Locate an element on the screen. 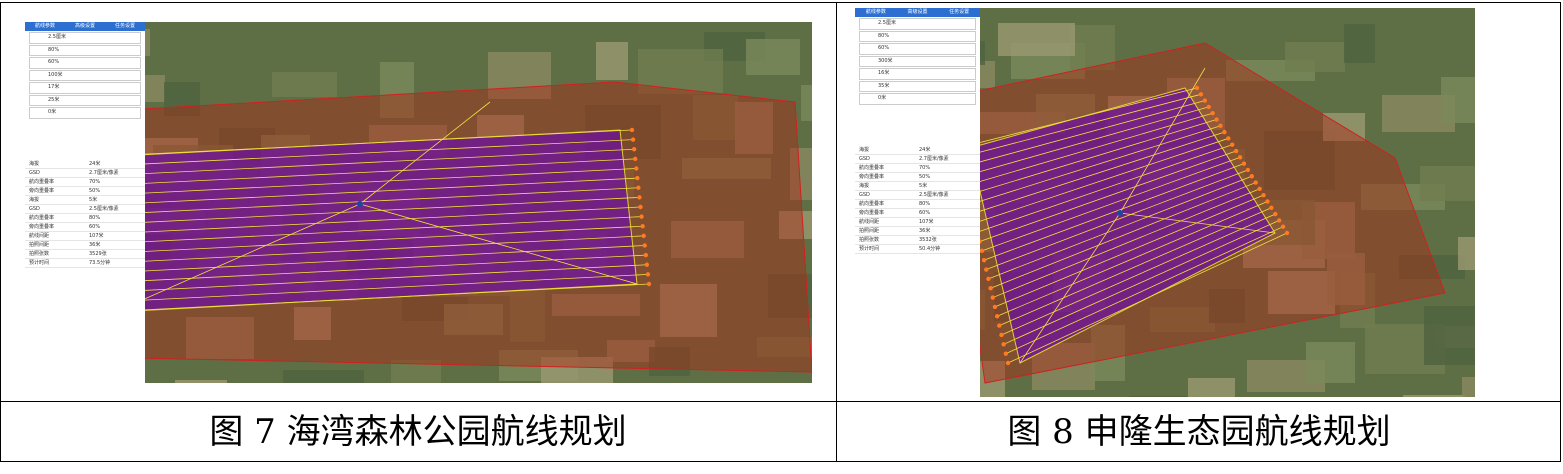 Image resolution: width=1563 pixels, height=474 pixels. stat-value: 50% is located at coordinates (925, 176).